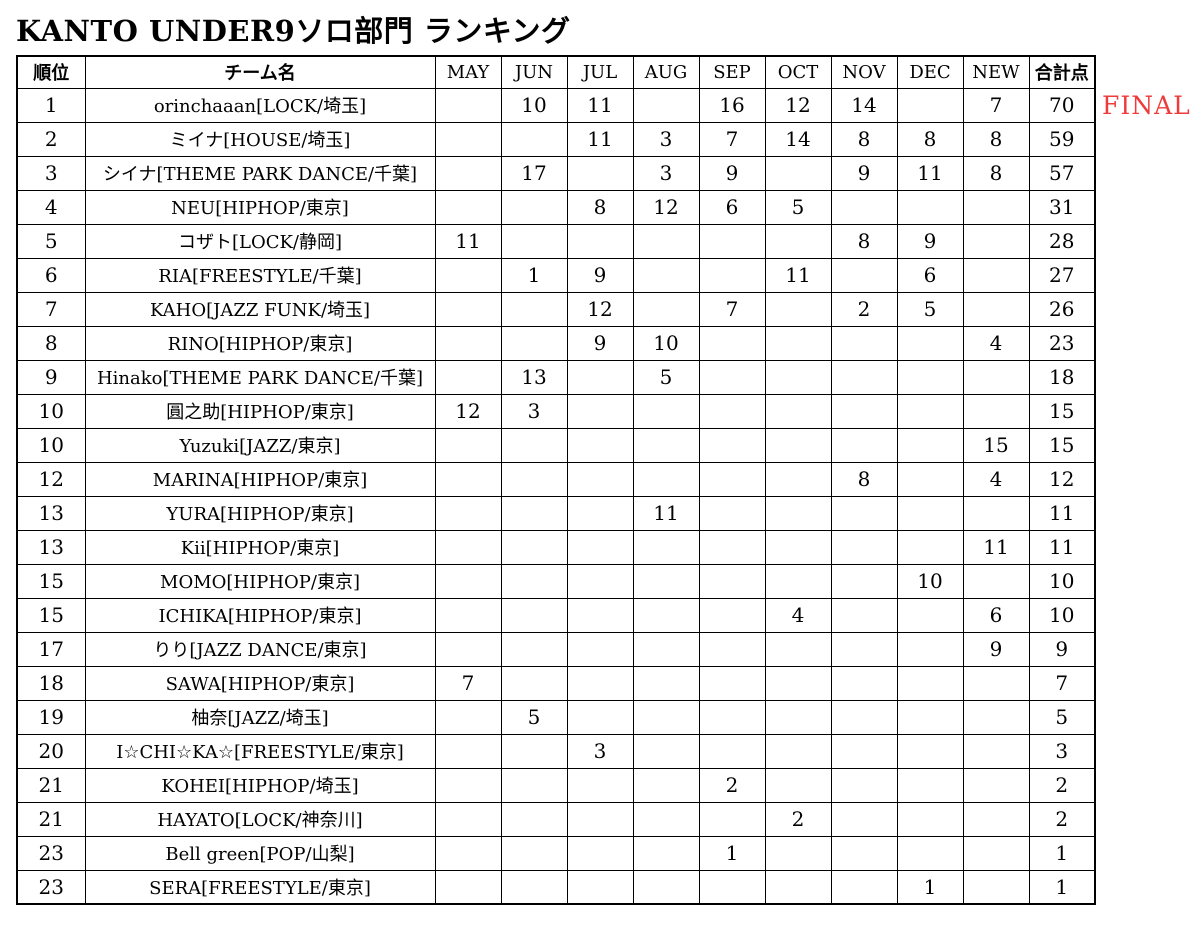 This screenshot has height=934, width=1199. I want to click on table-row: 2 ミイナ[HOUSE/埼玉] 11 3 7 14 8 8 8 59, so click(556, 139).